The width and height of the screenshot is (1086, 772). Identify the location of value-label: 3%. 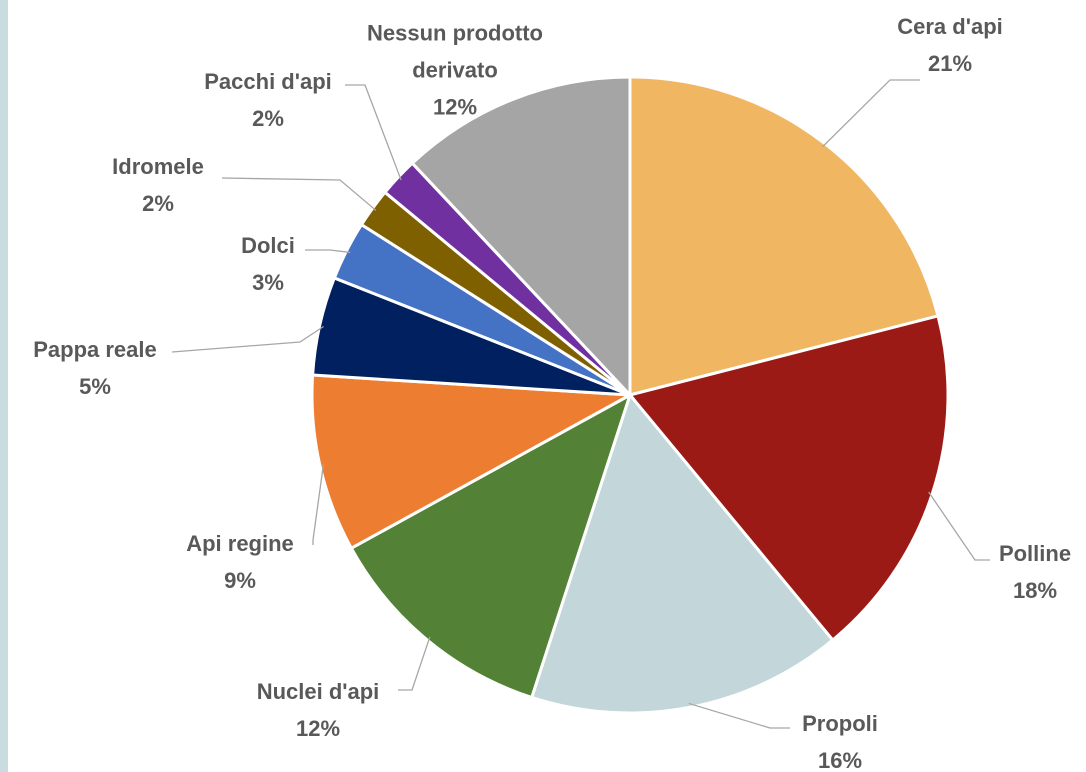
(268, 282).